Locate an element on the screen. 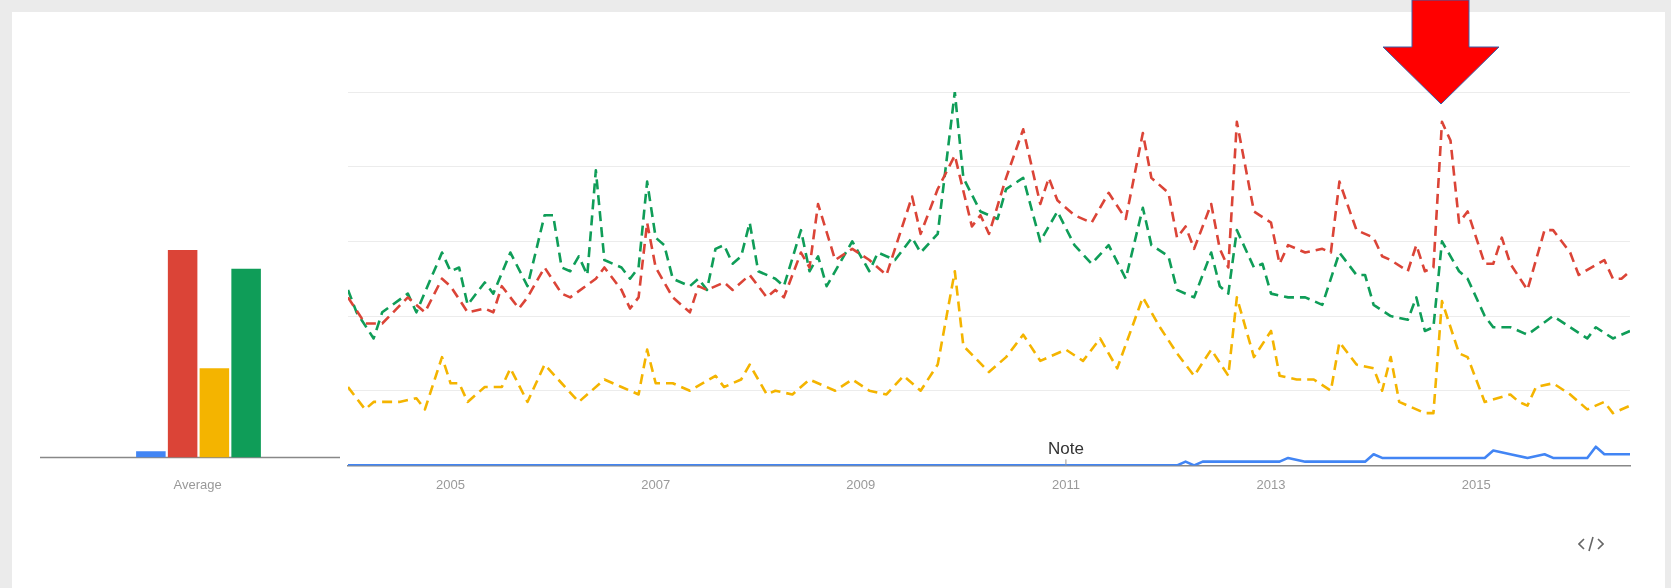 This screenshot has height=588, width=1671. annotation: Note is located at coordinates (1065, 448).